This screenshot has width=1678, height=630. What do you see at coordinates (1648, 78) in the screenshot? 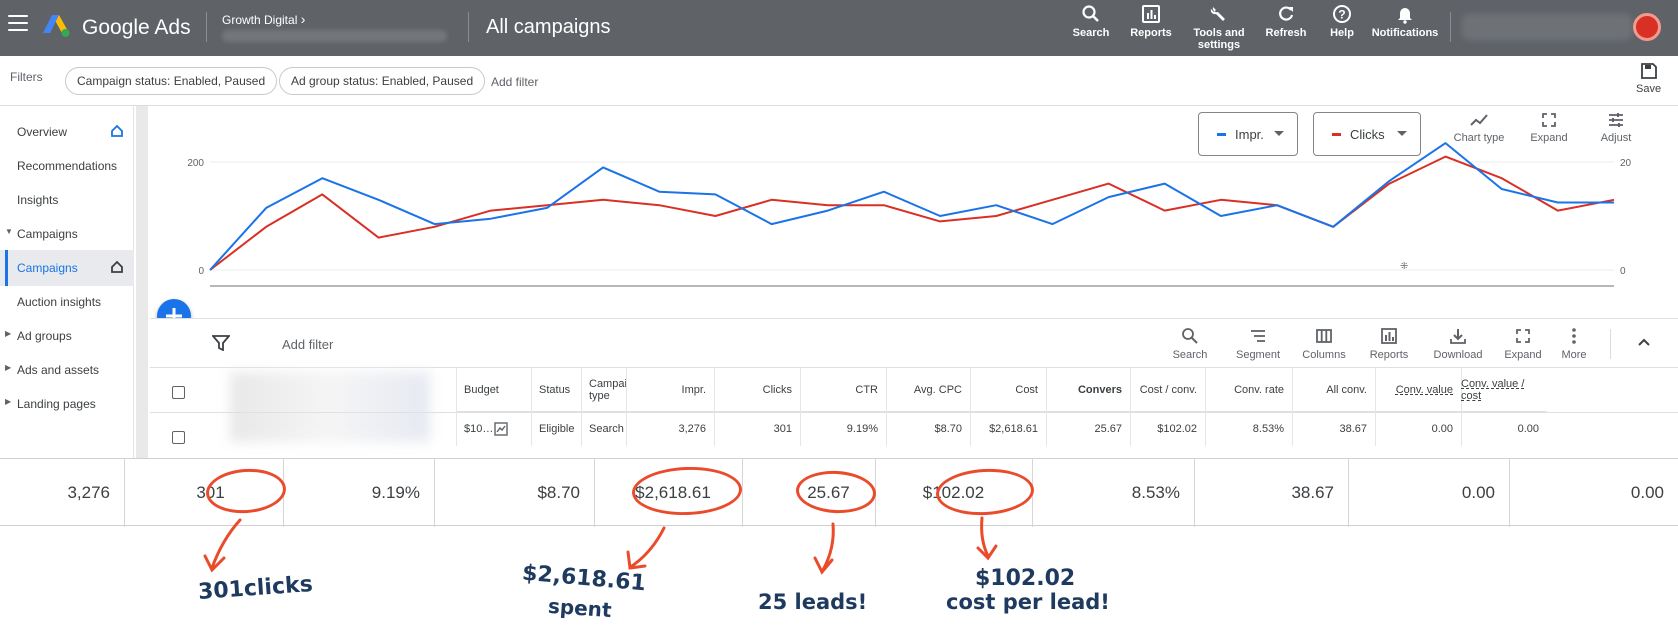
I see `save-button: Save` at bounding box center [1648, 78].